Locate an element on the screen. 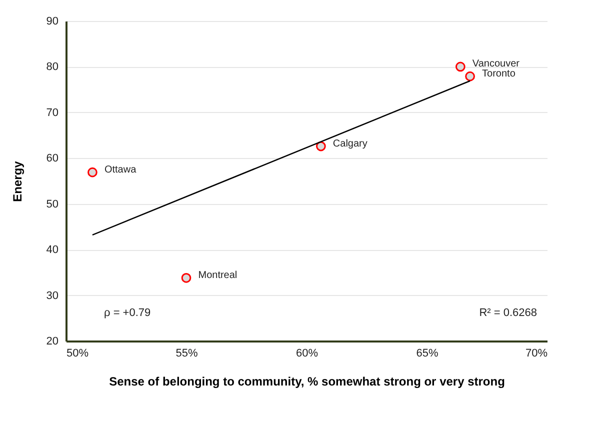 The width and height of the screenshot is (601, 437). annotation: Vancouver is located at coordinates (496, 64).